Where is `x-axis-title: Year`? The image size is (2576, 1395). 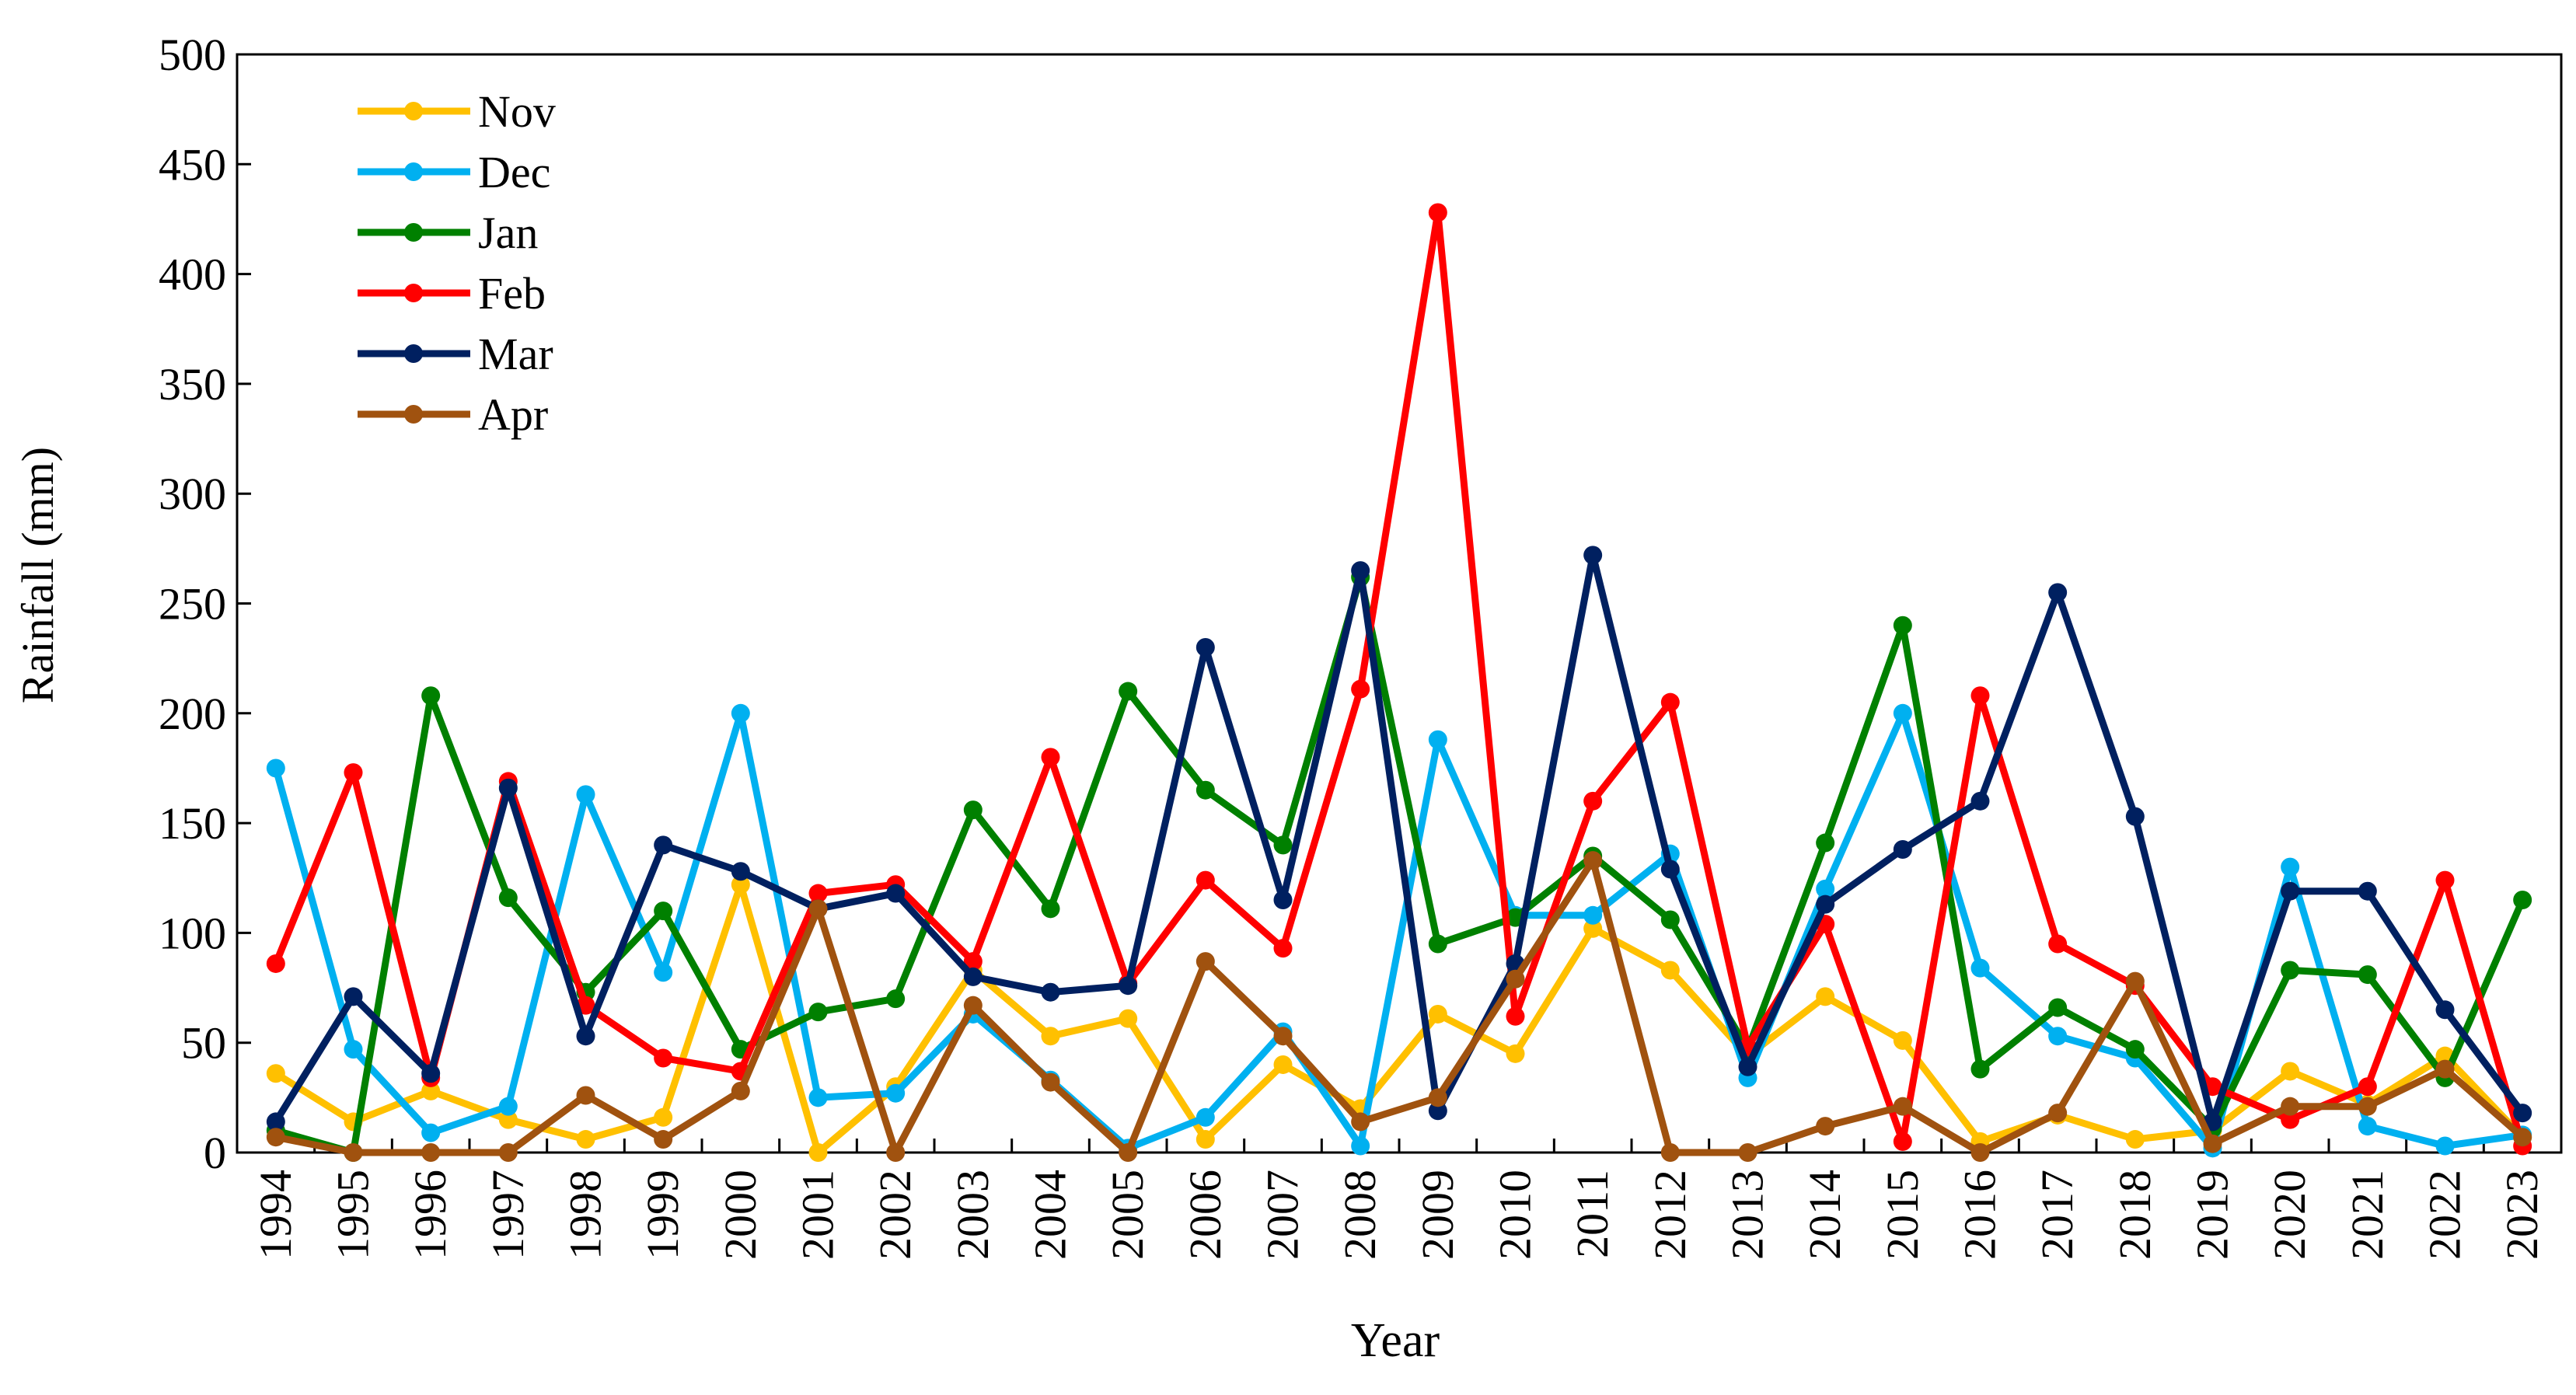 x-axis-title: Year is located at coordinates (1396, 1340).